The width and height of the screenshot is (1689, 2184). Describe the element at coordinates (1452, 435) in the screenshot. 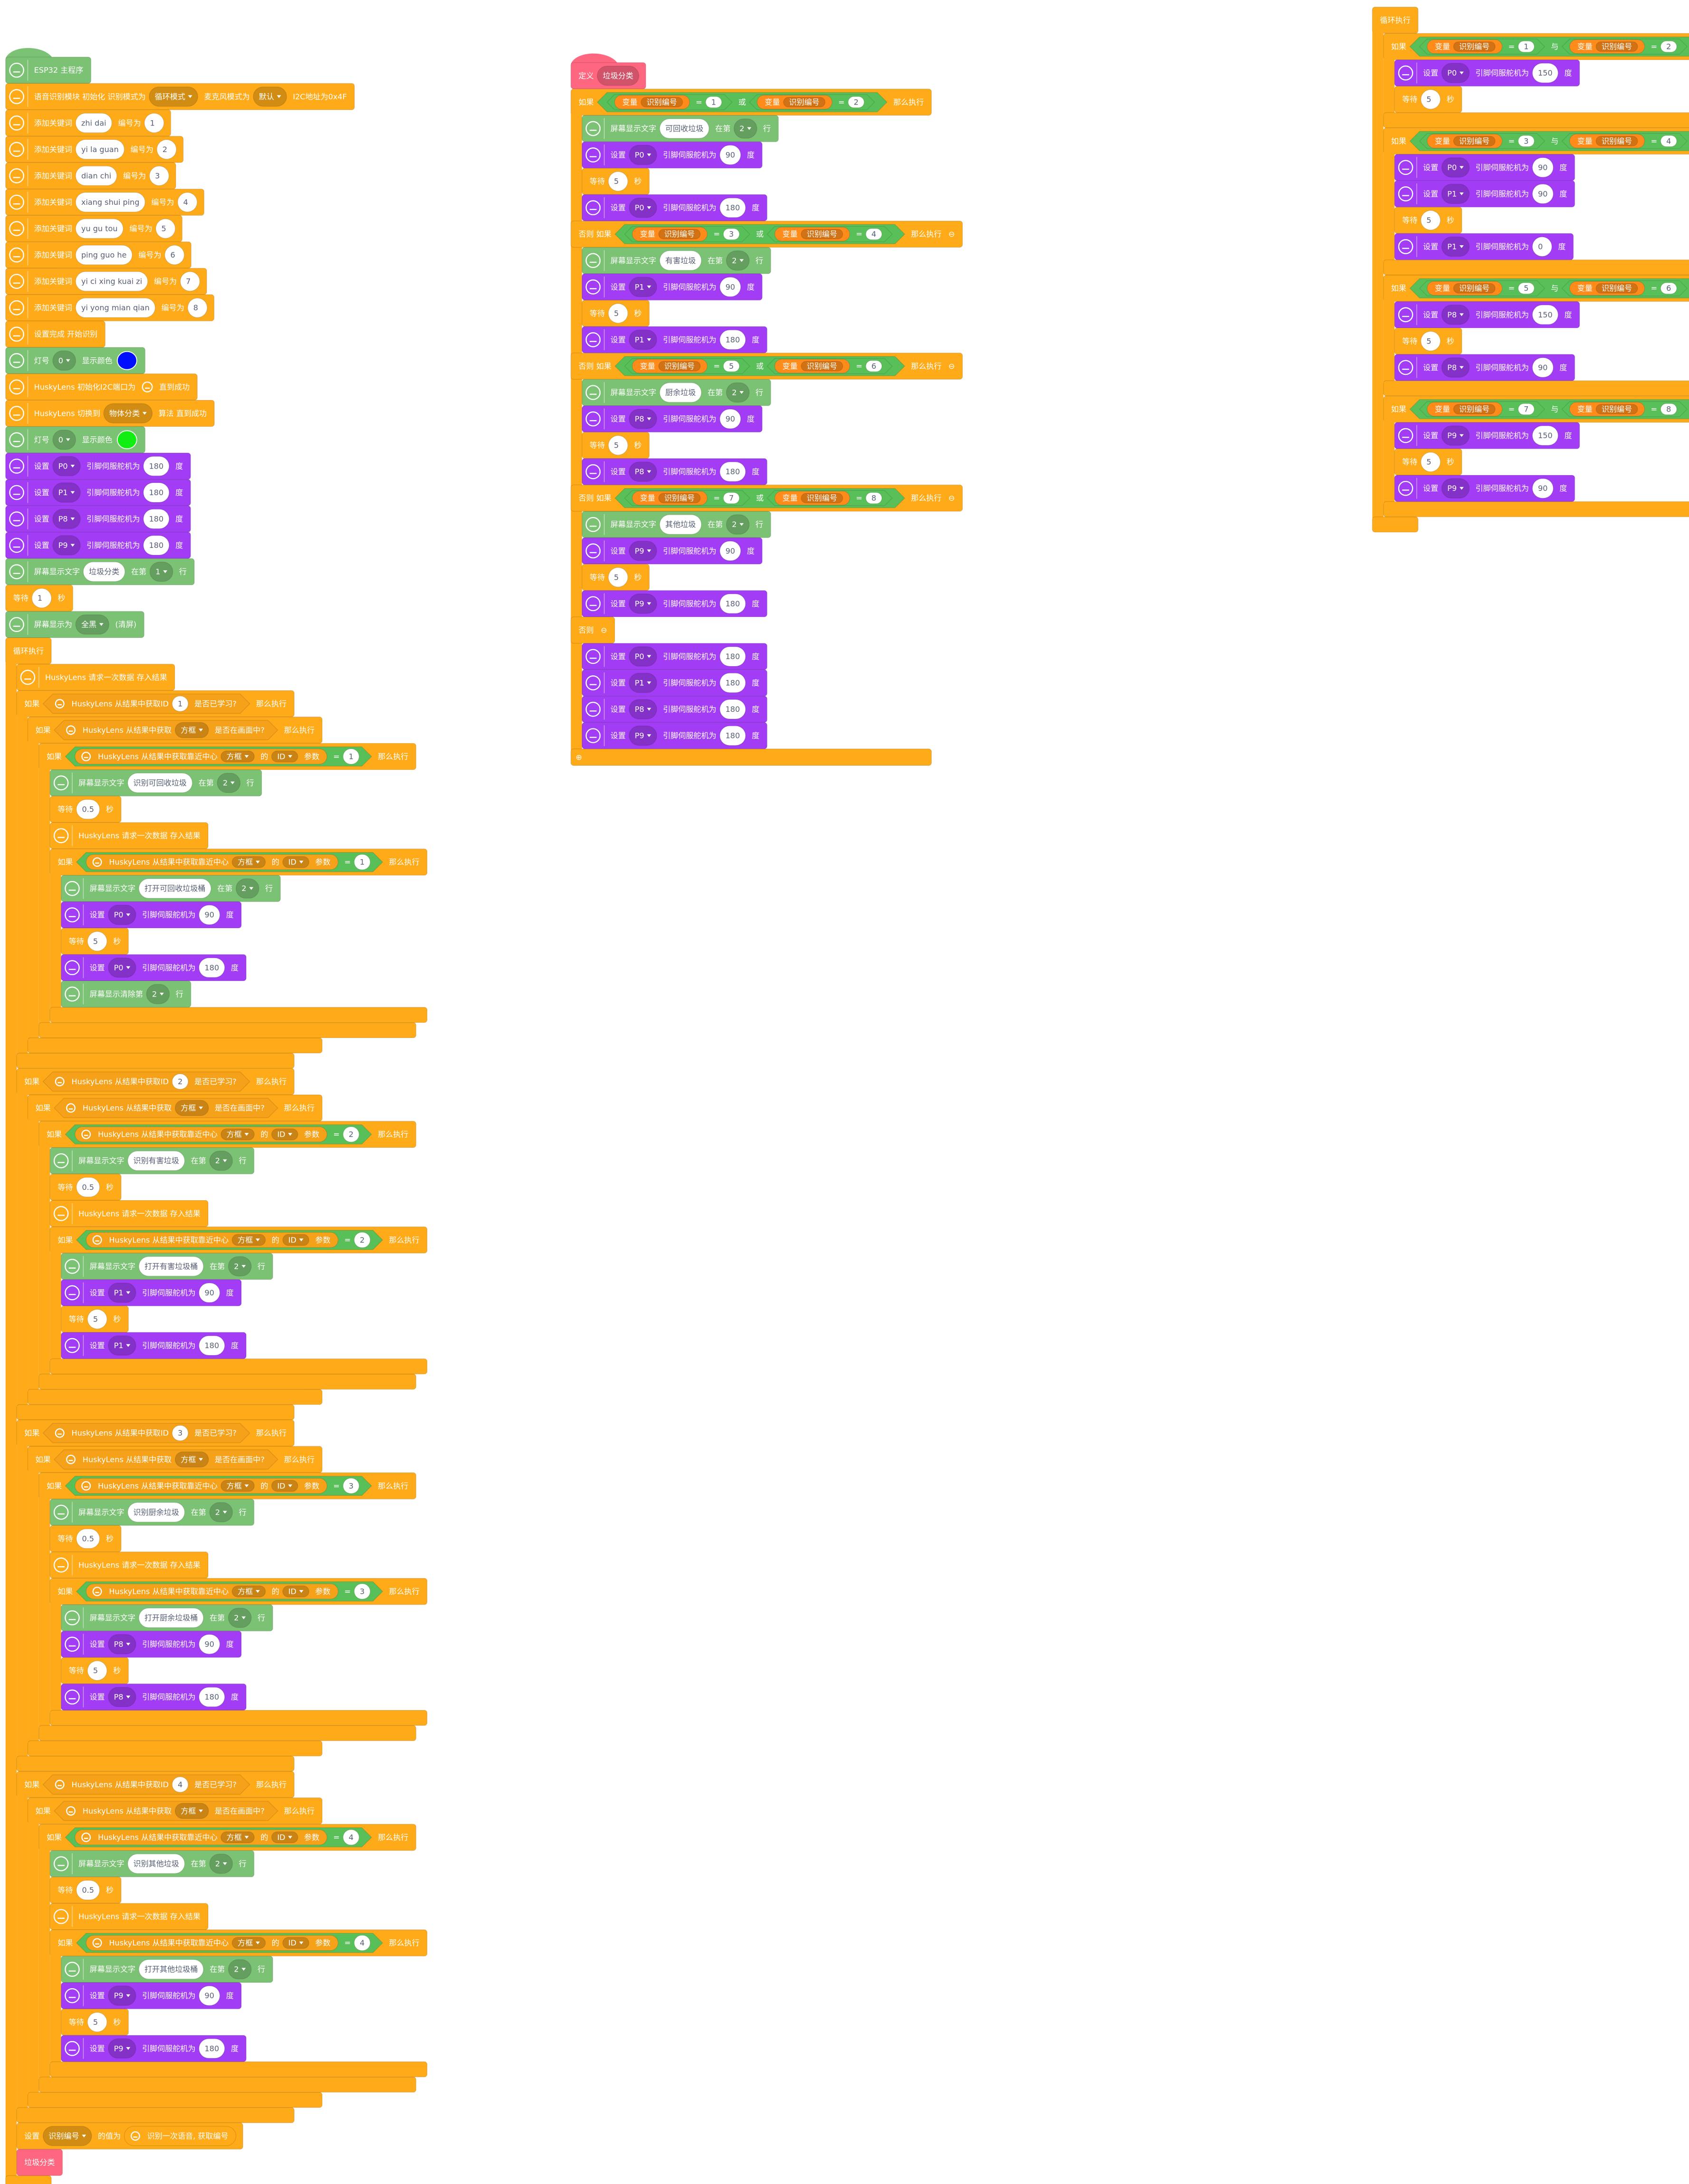

I see `block-text: P9` at that location.